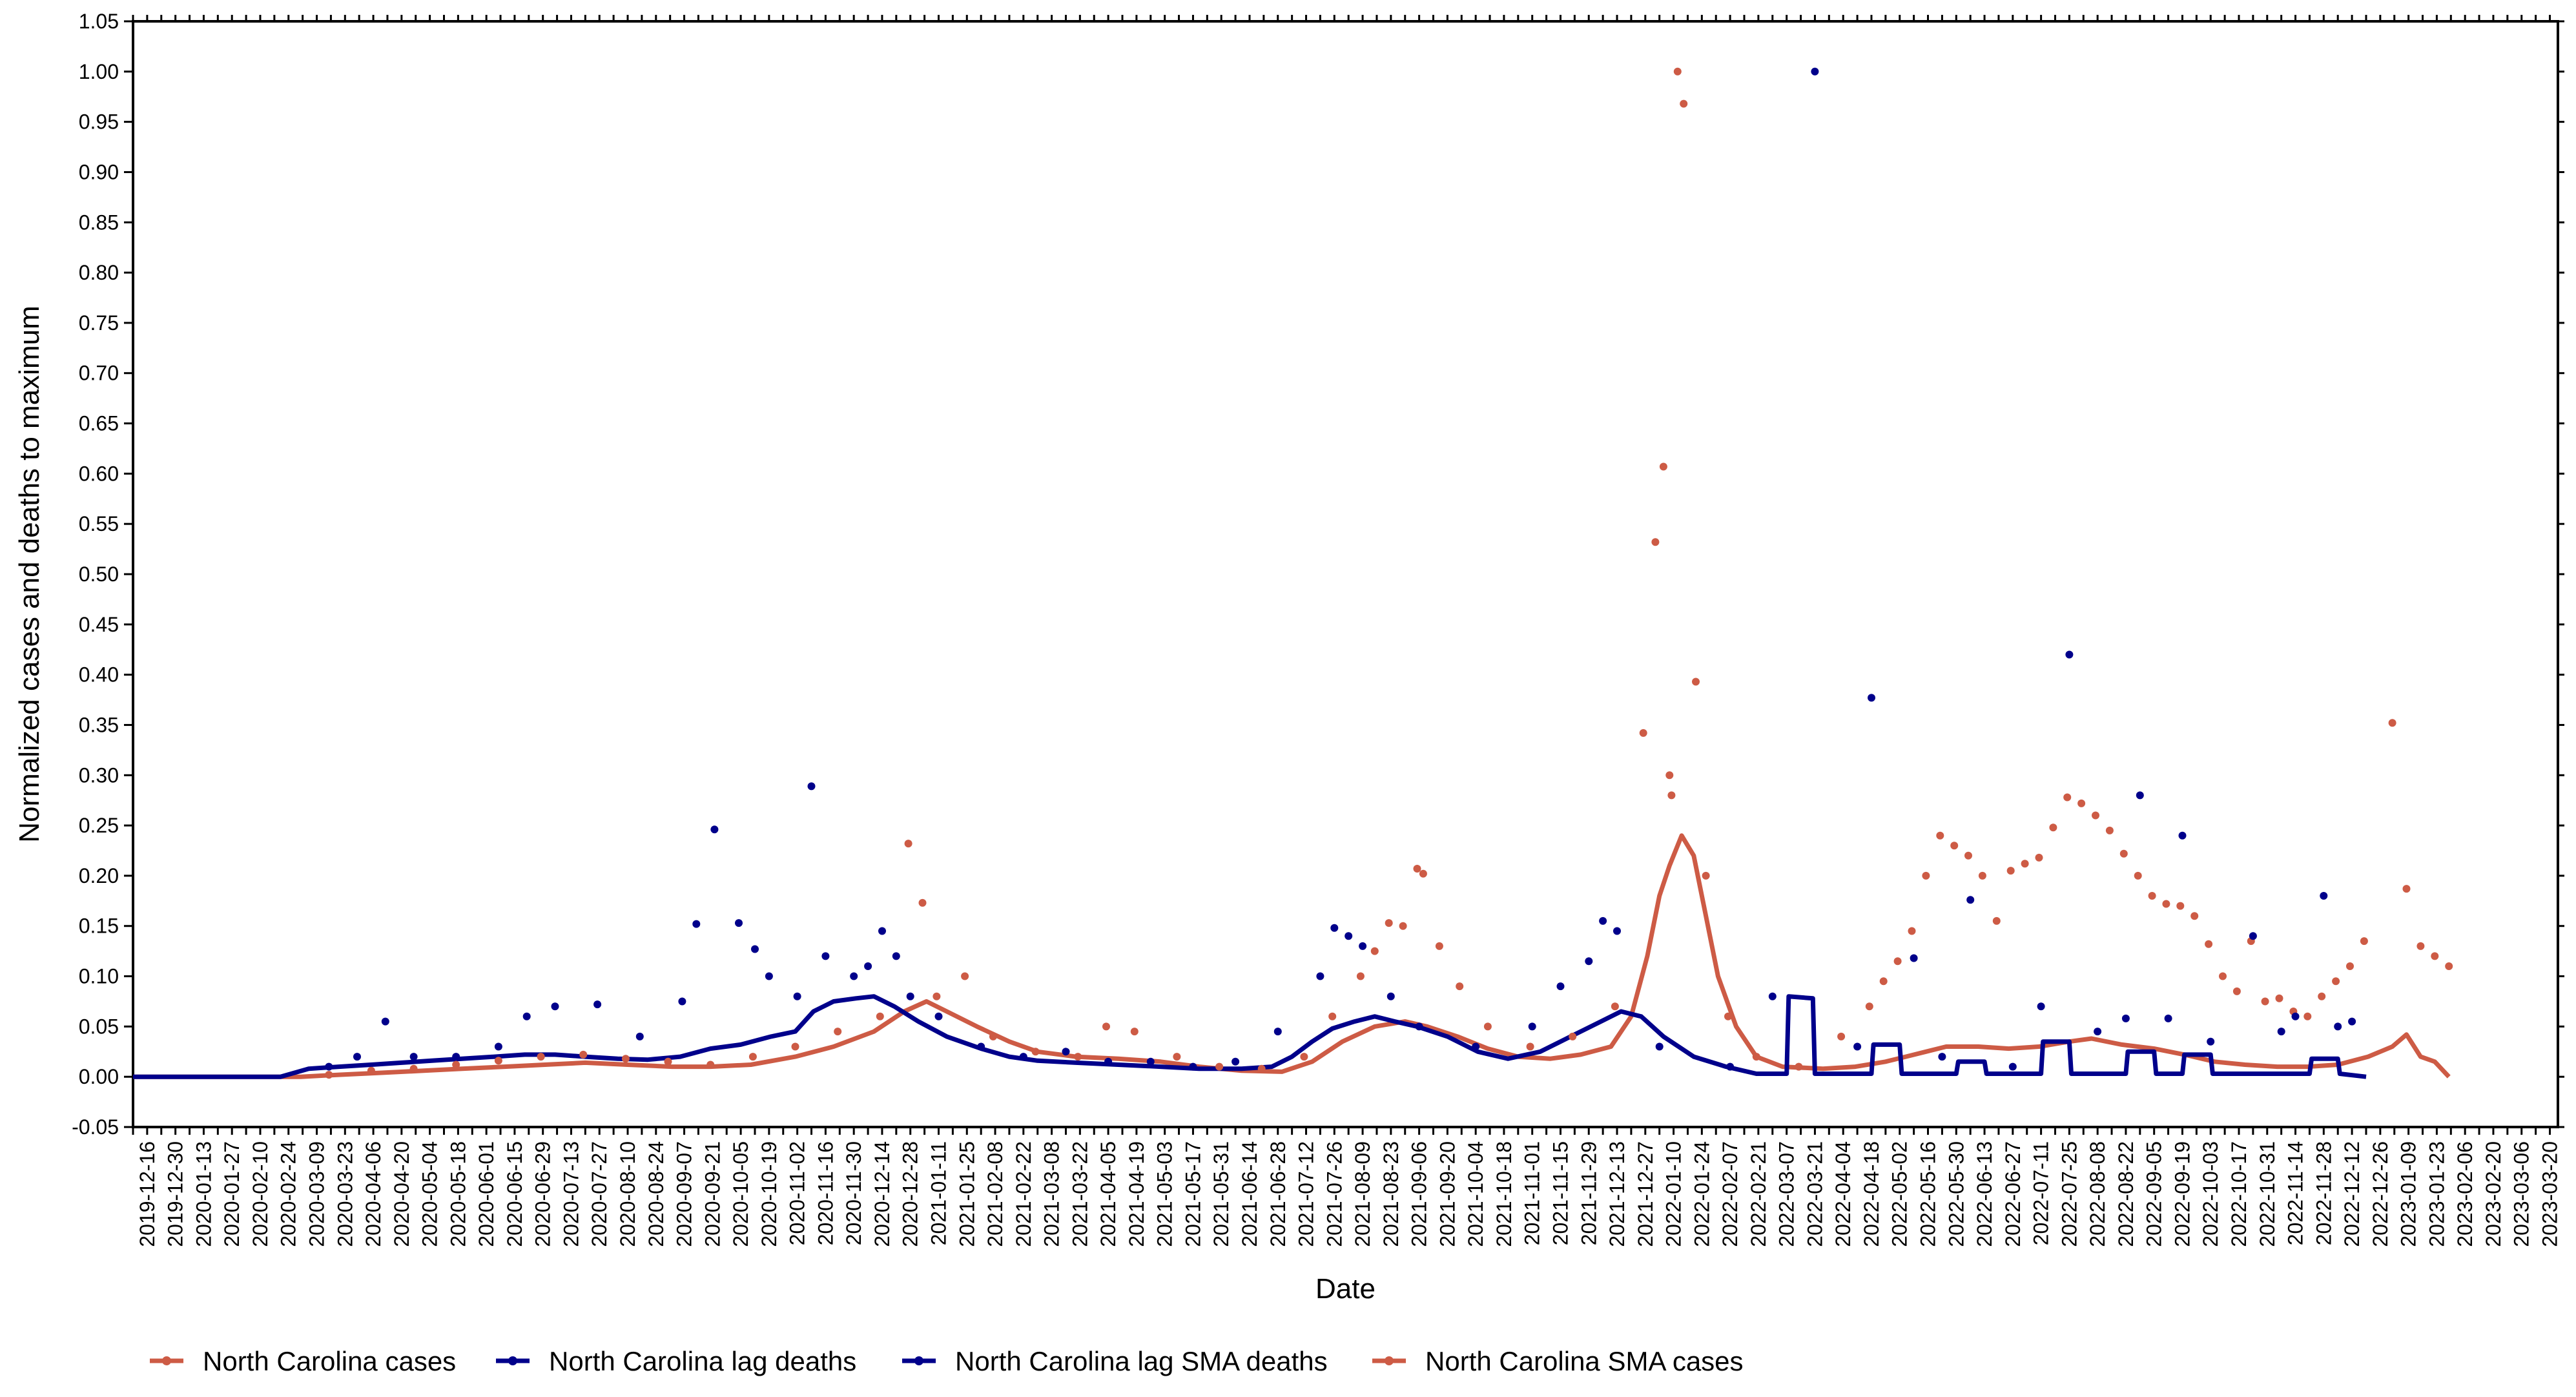 This screenshot has width=2576, height=1397. Describe the element at coordinates (430, 1194) in the screenshot. I see `x-tick-label: 2020-05-04` at that location.